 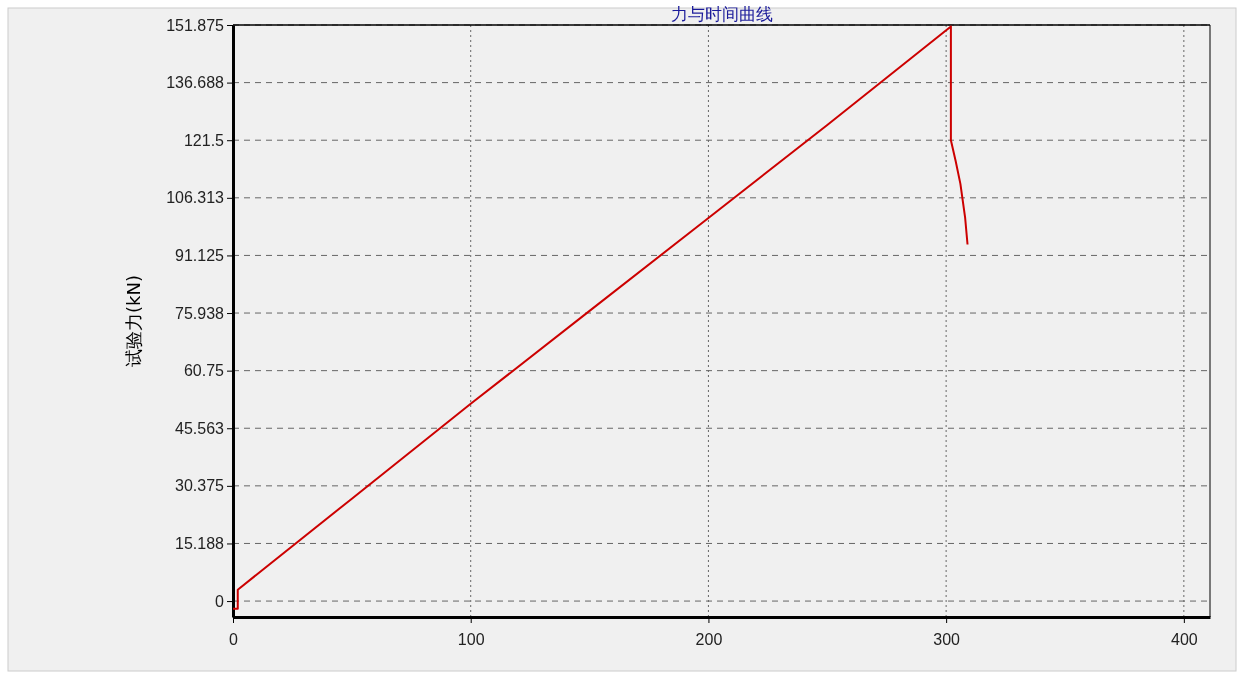 What do you see at coordinates (195, 83) in the screenshot?
I see `y-tick-label: 136.688` at bounding box center [195, 83].